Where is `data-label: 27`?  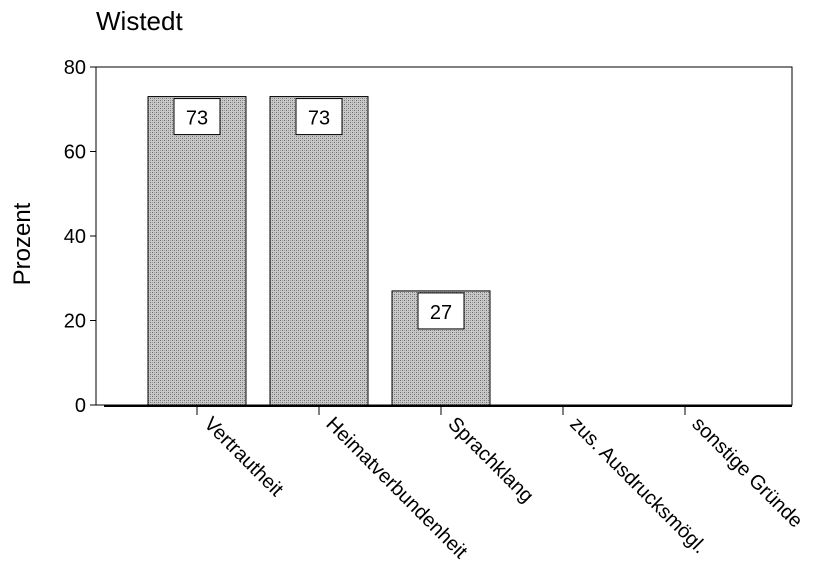 data-label: 27 is located at coordinates (441, 313).